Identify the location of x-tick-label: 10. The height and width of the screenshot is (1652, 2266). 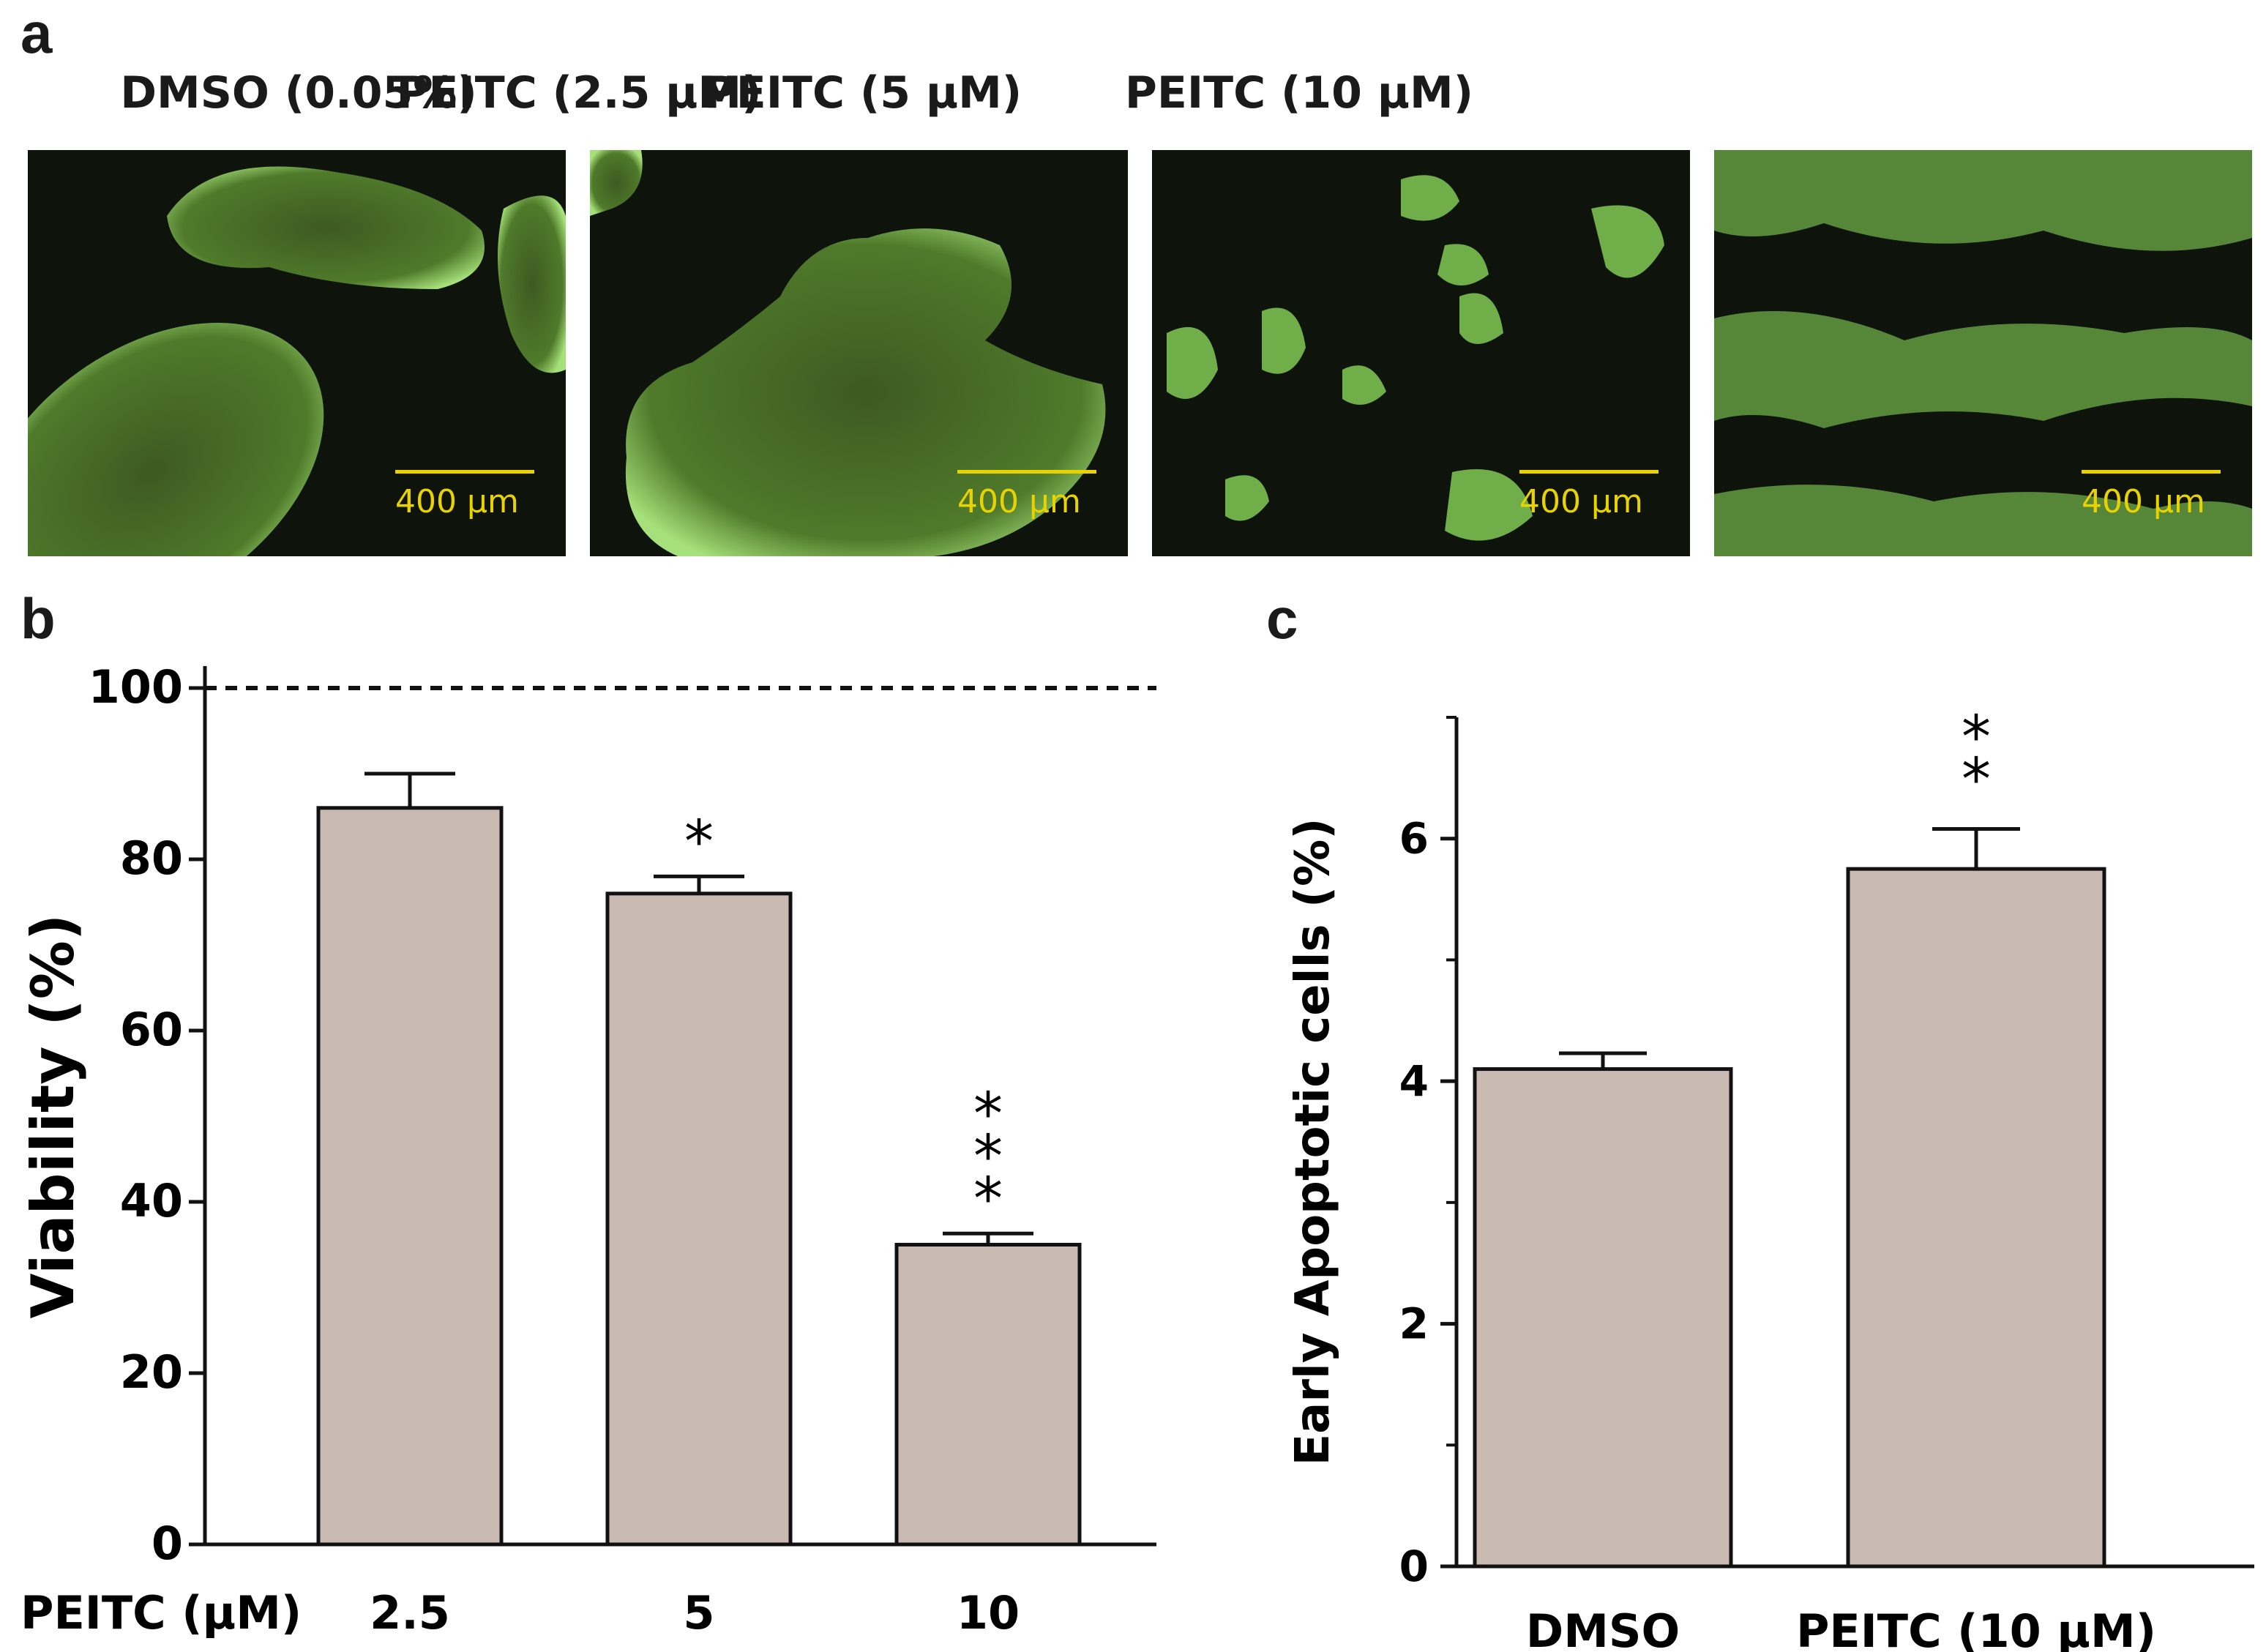
(989, 1613).